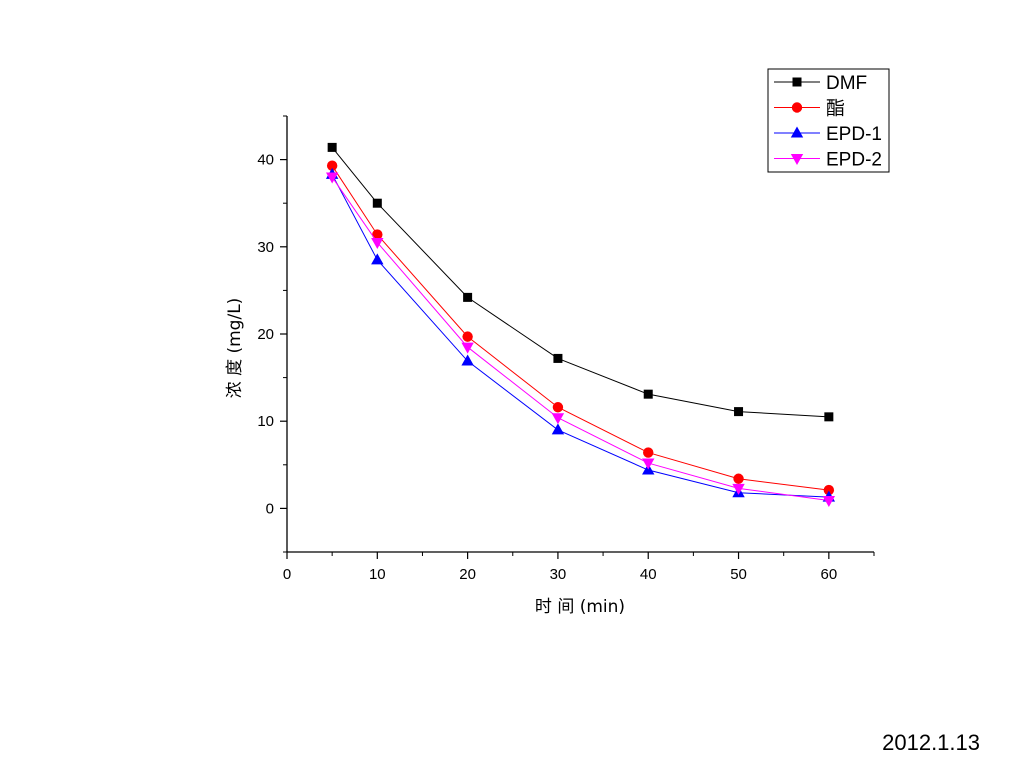  What do you see at coordinates (854, 134) in the screenshot?
I see `legend-label: EPD-1` at bounding box center [854, 134].